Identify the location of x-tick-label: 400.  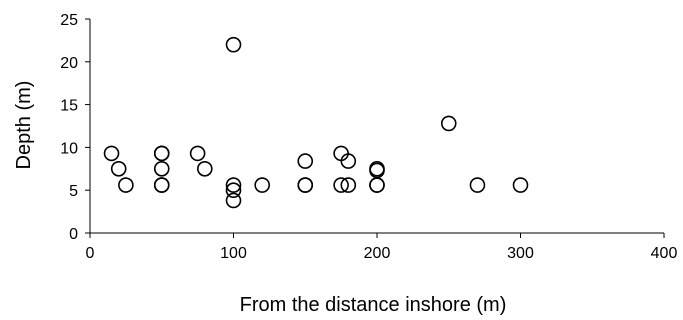
(664, 253).